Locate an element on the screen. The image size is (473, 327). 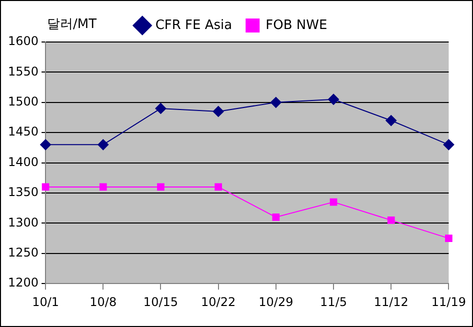
y-tick-label: 1600 is located at coordinates (23, 41).